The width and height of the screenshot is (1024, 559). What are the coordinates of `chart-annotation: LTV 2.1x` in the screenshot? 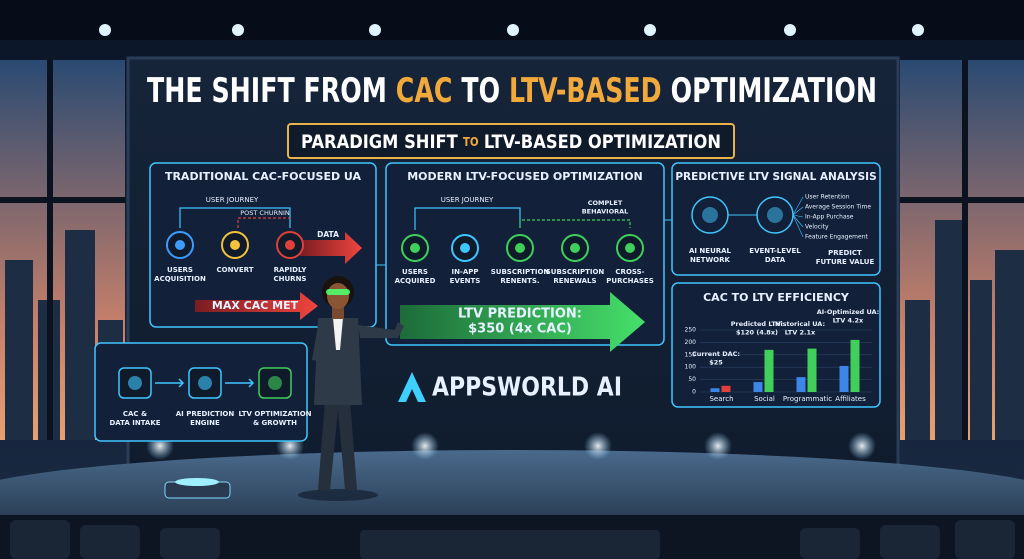 It's located at (800, 333).